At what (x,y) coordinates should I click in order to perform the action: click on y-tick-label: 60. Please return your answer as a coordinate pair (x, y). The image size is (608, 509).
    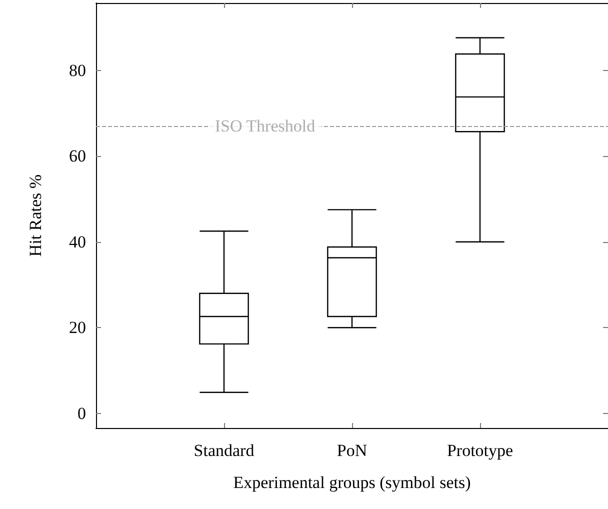
    Looking at the image, I should click on (77, 156).